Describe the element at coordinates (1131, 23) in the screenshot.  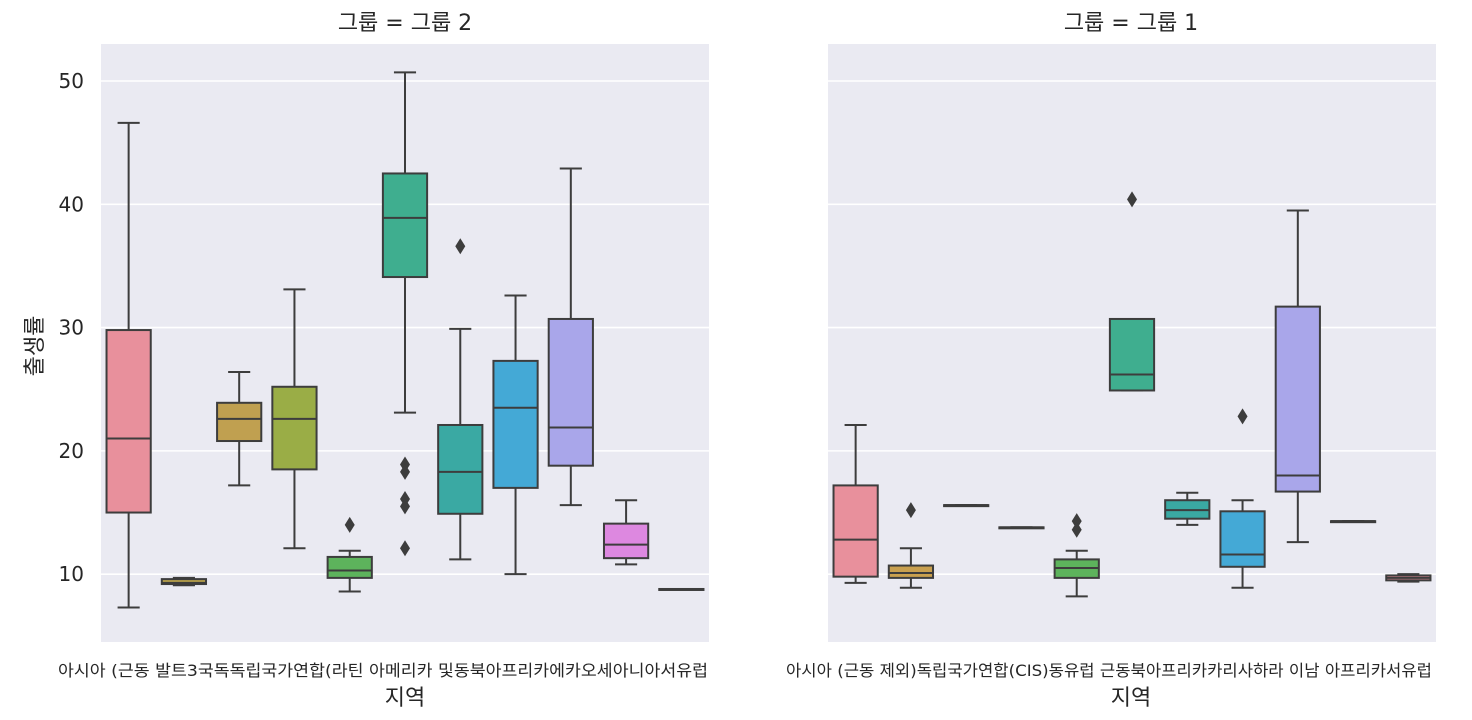
I see `panel-title-right: 그룹 = 그룹 1` at that location.